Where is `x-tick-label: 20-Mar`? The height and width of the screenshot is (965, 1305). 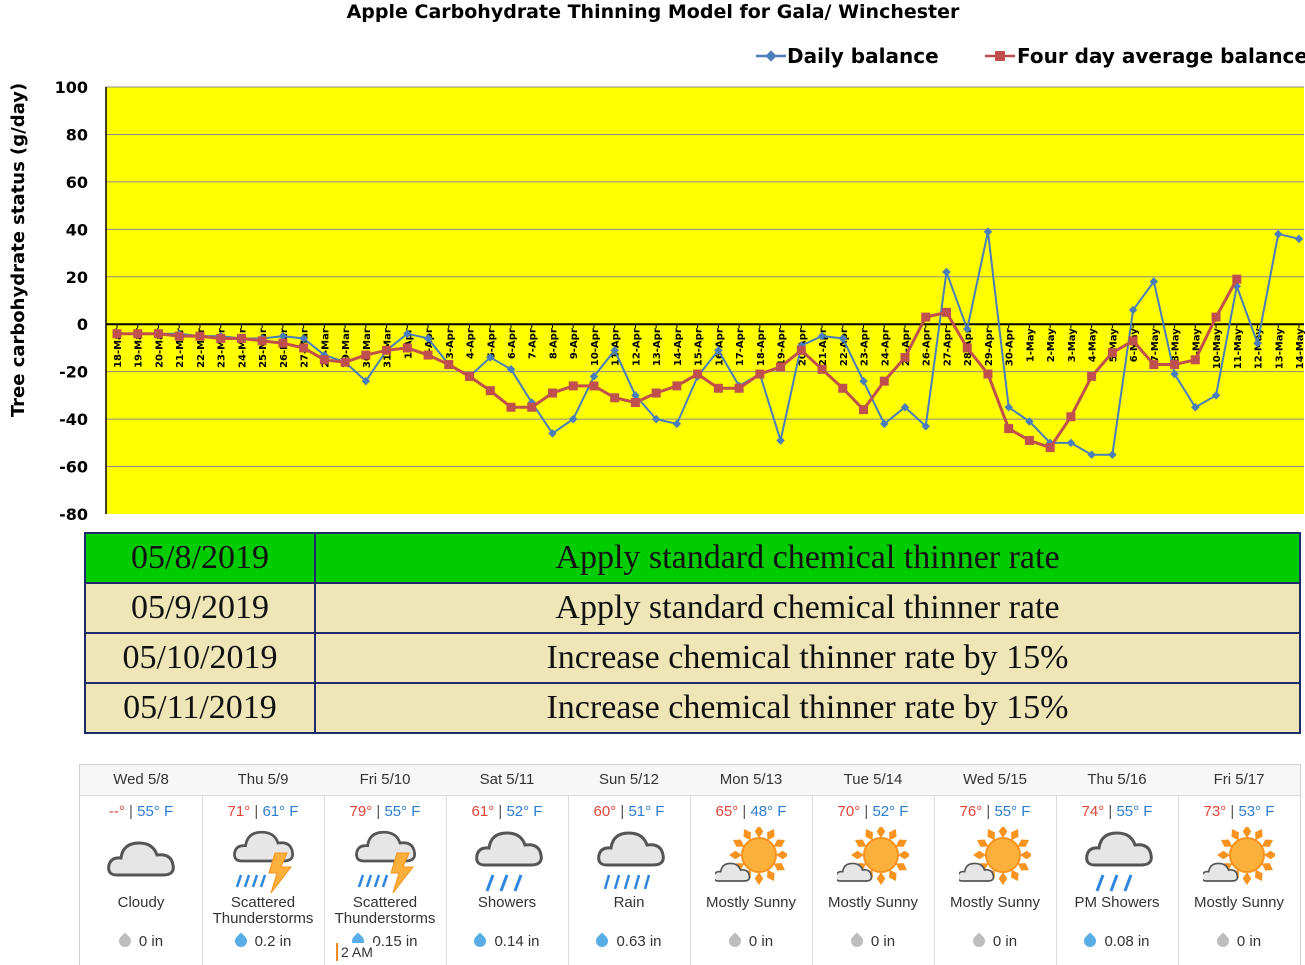
x-tick-label: 20-Mar is located at coordinates (159, 348).